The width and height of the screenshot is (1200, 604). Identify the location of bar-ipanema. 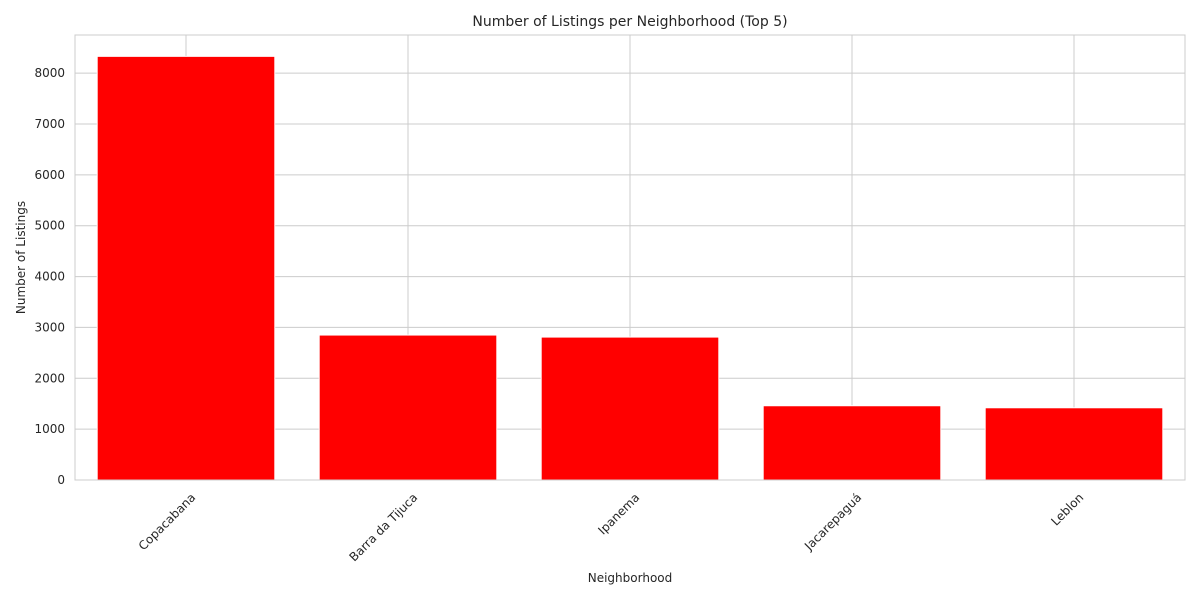
(630, 408).